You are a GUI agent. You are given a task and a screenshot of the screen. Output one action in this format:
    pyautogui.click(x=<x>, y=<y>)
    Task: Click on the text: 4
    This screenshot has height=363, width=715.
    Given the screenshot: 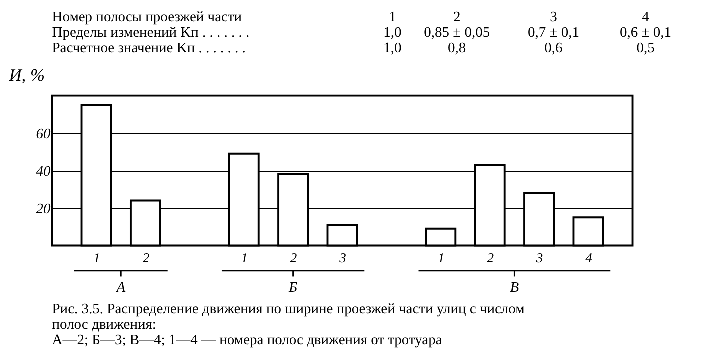 What is the action you would take?
    pyautogui.click(x=646, y=17)
    